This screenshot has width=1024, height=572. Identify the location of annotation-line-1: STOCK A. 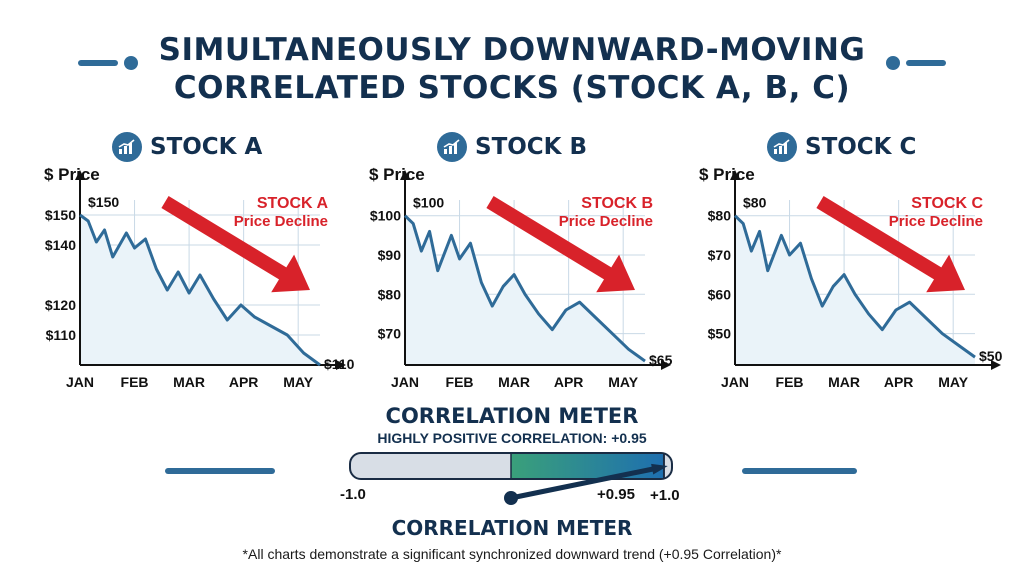
(293, 203).